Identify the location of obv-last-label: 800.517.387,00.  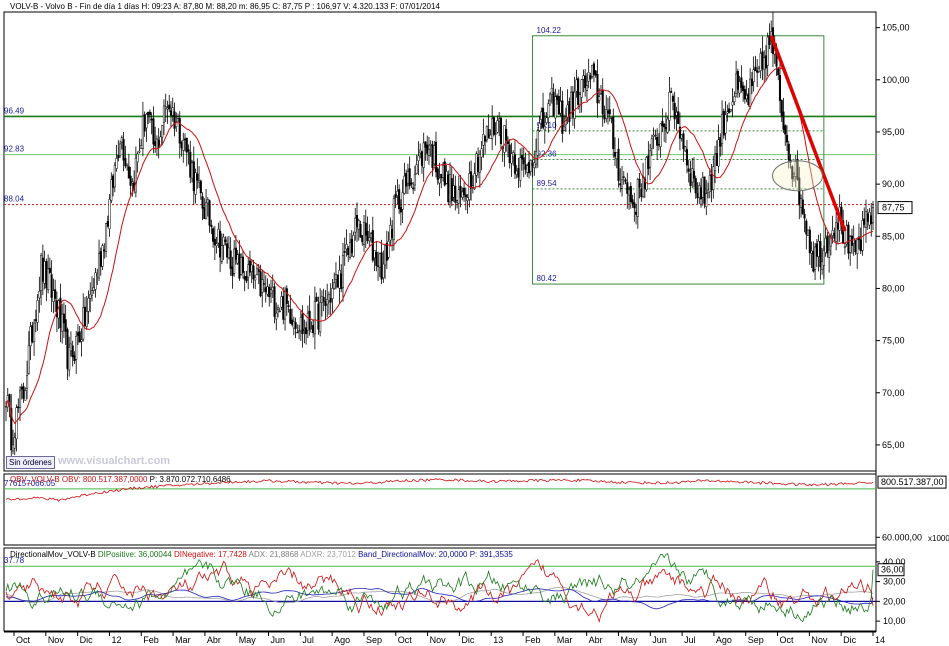
(912, 482).